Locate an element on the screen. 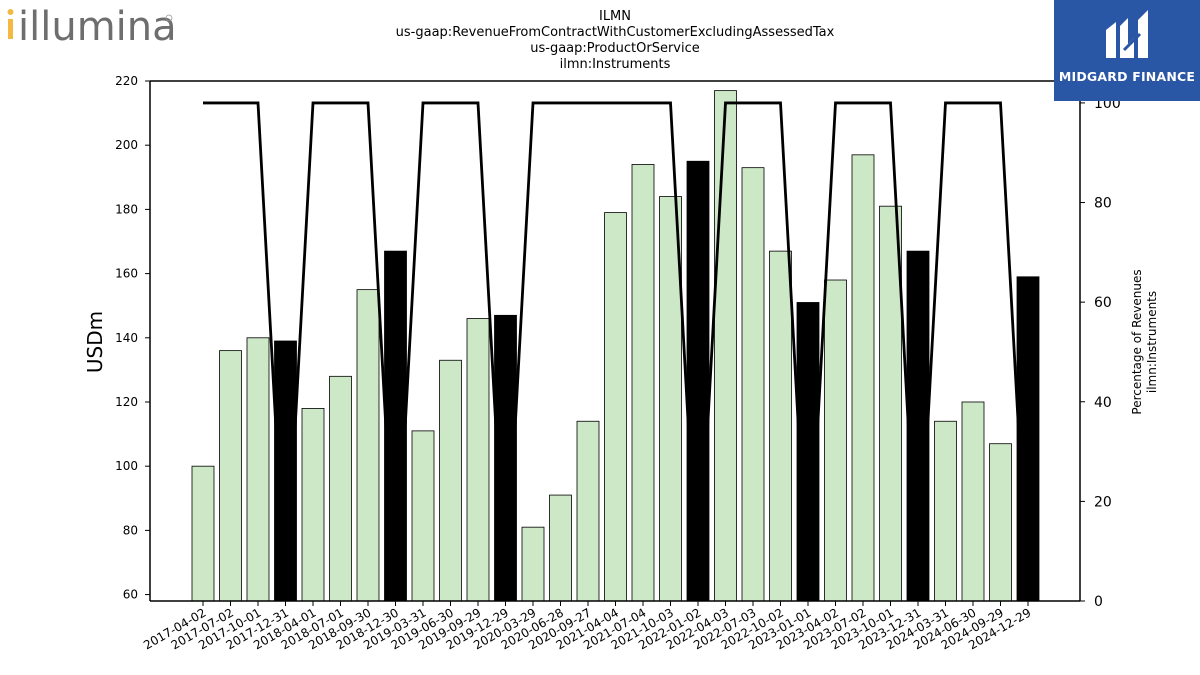  y2-tick-label: 20 is located at coordinates (1103, 502).